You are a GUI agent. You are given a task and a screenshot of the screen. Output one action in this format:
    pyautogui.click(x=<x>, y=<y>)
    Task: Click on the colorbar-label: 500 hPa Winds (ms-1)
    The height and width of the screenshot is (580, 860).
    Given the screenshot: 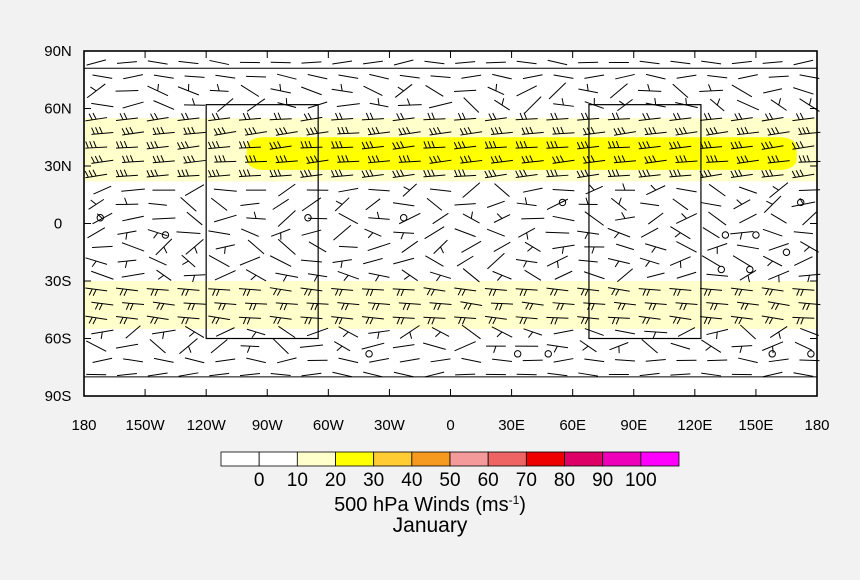 What is the action you would take?
    pyautogui.click(x=430, y=505)
    